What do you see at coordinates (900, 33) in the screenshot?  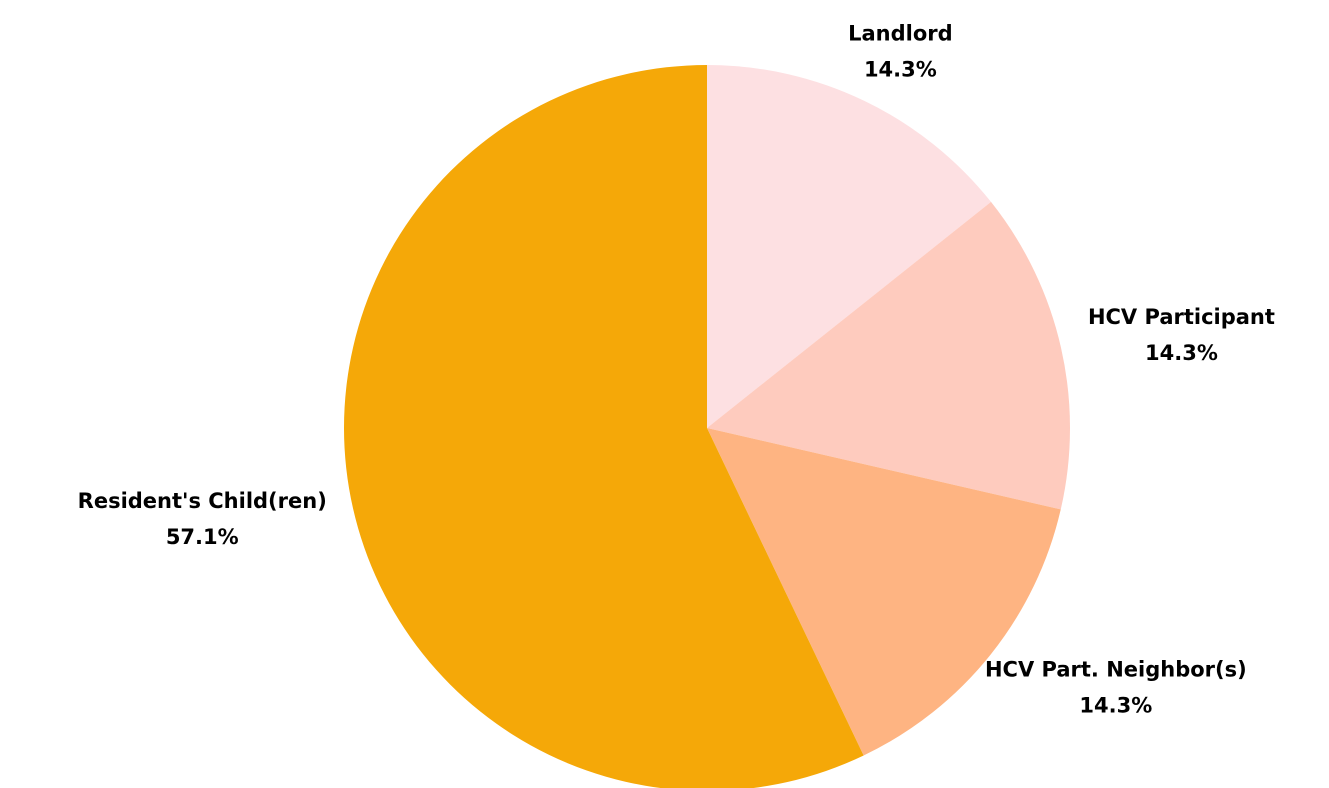 I see `slice-label: Landlord` at bounding box center [900, 33].